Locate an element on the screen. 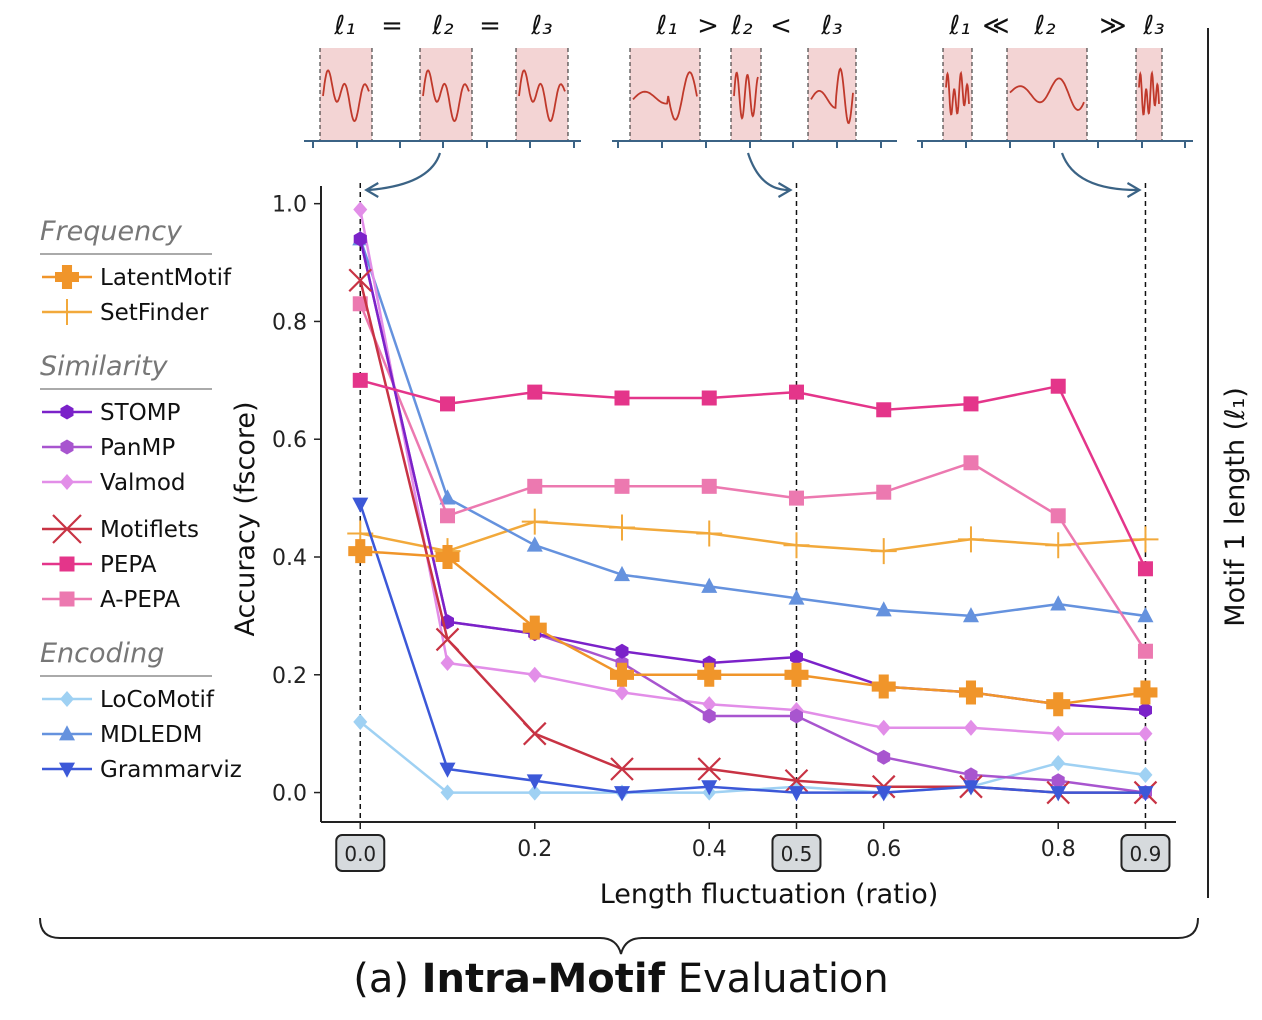 The image size is (1262, 1020). legend-item-setfinder: SetFinder is located at coordinates (125, 312).